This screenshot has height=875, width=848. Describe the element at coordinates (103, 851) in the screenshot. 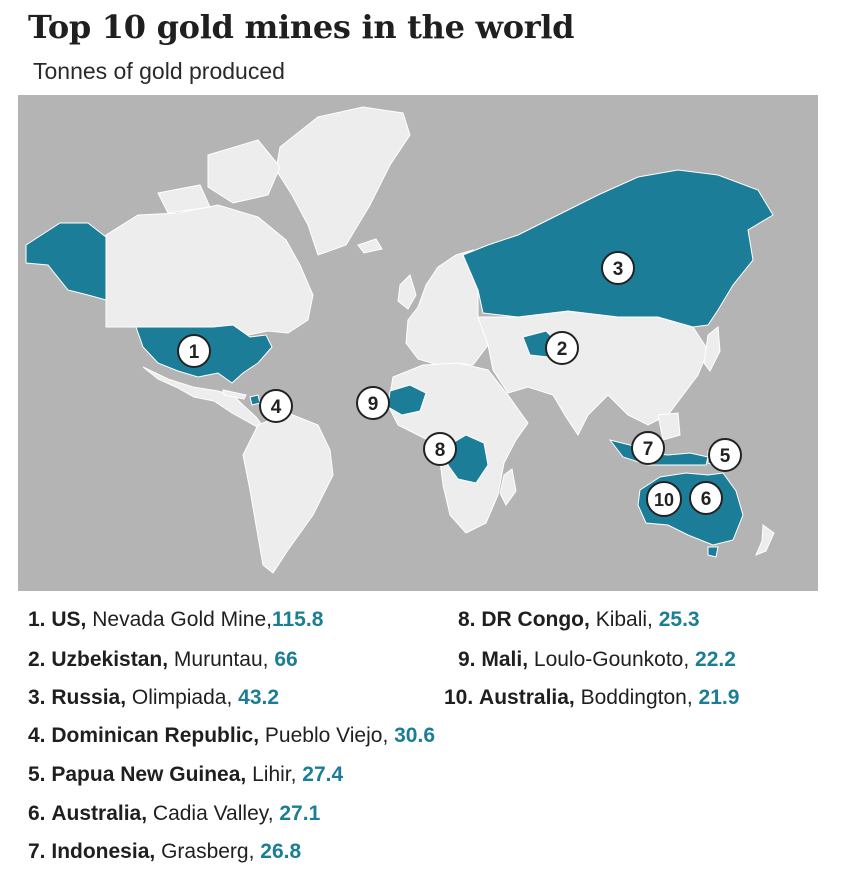

I see `legend-country: Indonesia,` at that location.